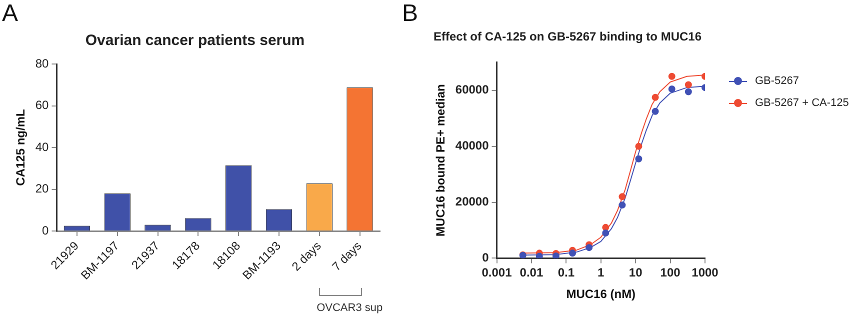 The image size is (865, 326). Describe the element at coordinates (472, 145) in the screenshot. I see `y-tick-label: 40000` at that location.